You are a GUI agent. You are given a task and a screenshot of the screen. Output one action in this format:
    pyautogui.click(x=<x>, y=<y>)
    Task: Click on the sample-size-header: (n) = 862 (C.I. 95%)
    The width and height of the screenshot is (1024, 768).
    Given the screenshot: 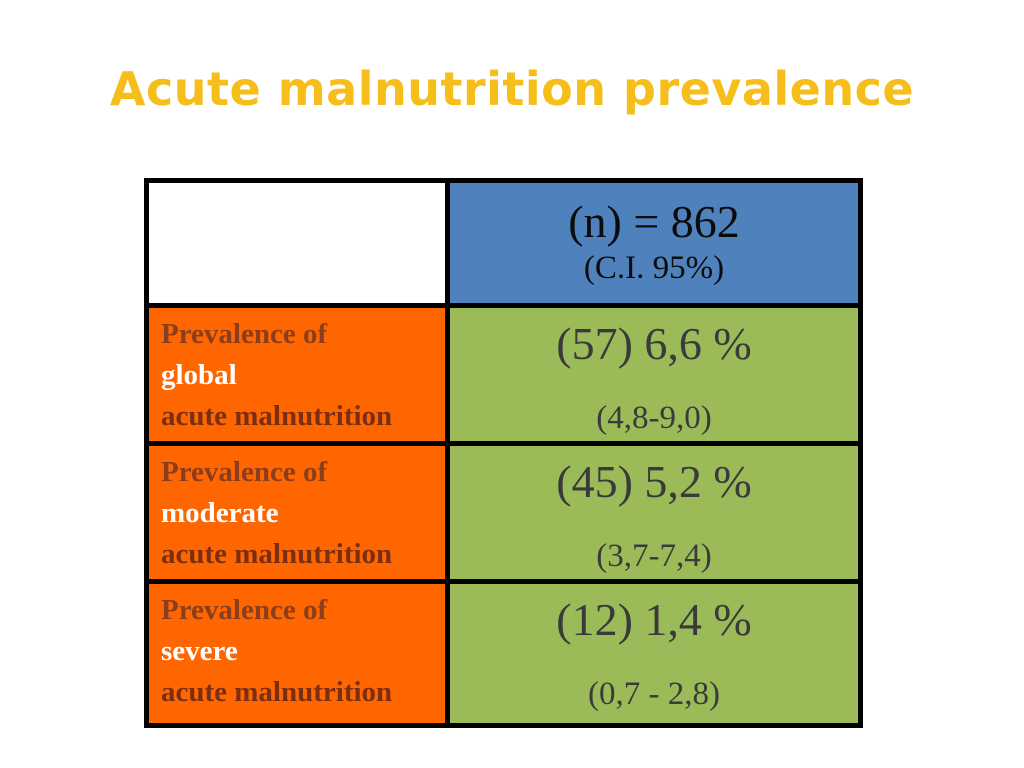 What is the action you would take?
    pyautogui.click(x=654, y=243)
    